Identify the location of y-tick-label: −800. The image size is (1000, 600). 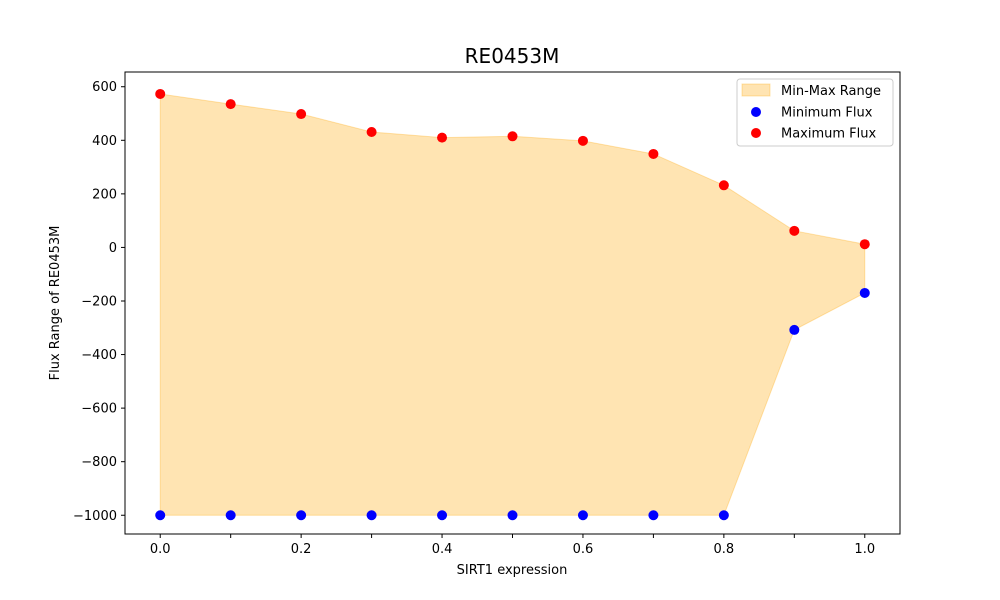
(99, 462).